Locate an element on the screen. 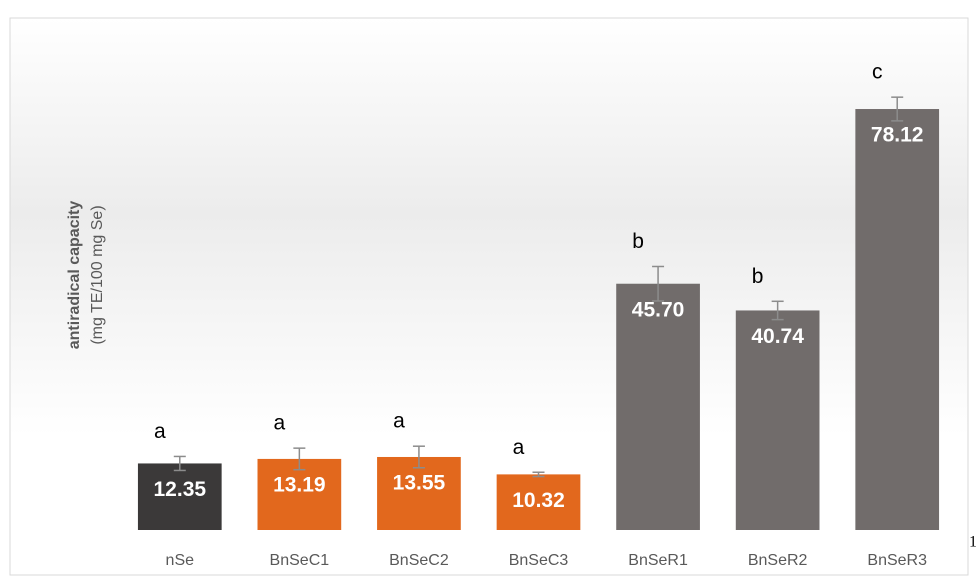 This screenshot has width=976, height=586. value-label: 13.19 is located at coordinates (299, 484).